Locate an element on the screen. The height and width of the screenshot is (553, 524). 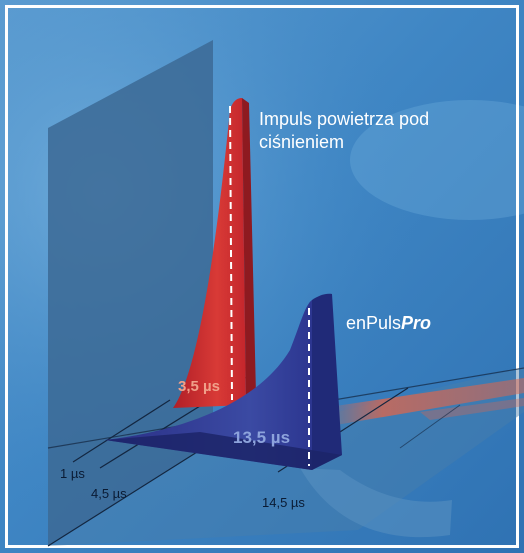
enpuls-label-suffix: Pro is located at coordinates (416, 323).